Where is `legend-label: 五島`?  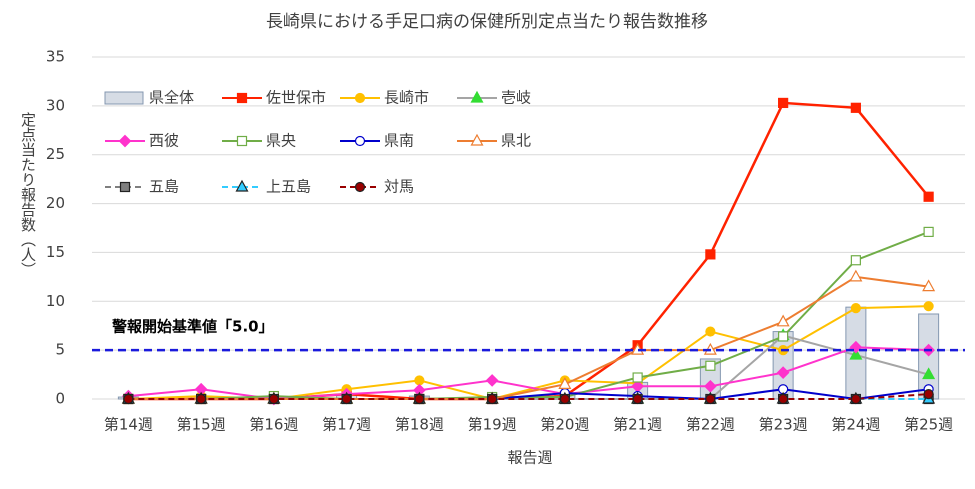 legend-label: 五島 is located at coordinates (164, 187).